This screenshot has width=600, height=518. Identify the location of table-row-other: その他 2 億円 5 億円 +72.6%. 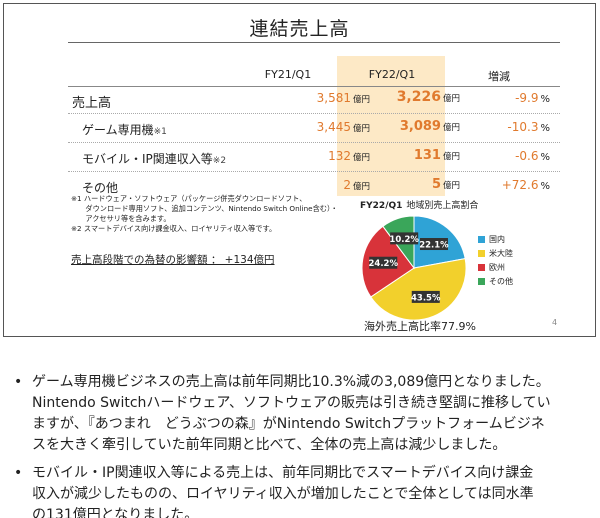
(314, 185).